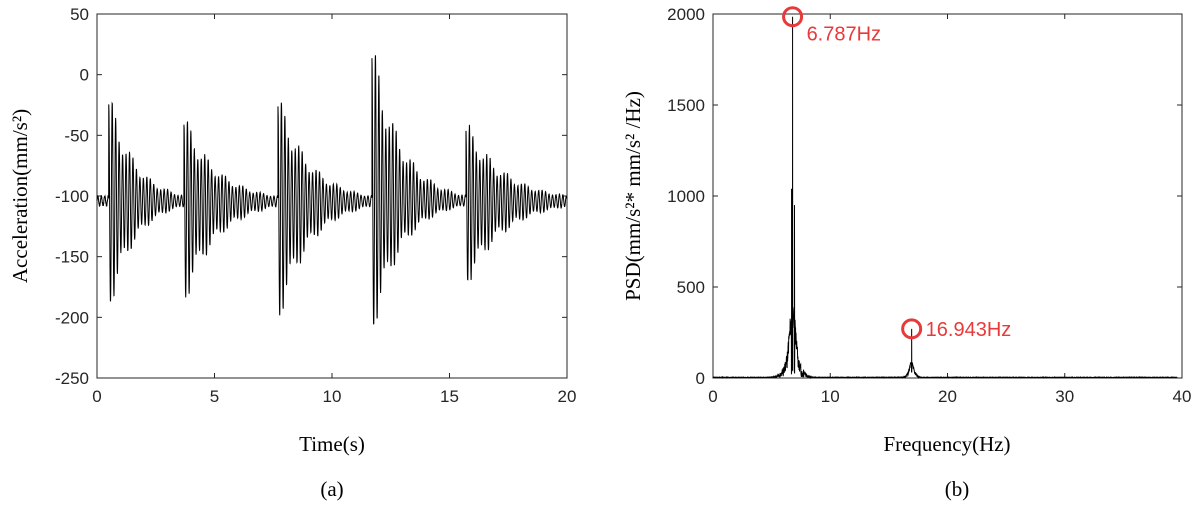  What do you see at coordinates (712, 396) in the screenshot?
I see `b-x-tick-label: 0` at bounding box center [712, 396].